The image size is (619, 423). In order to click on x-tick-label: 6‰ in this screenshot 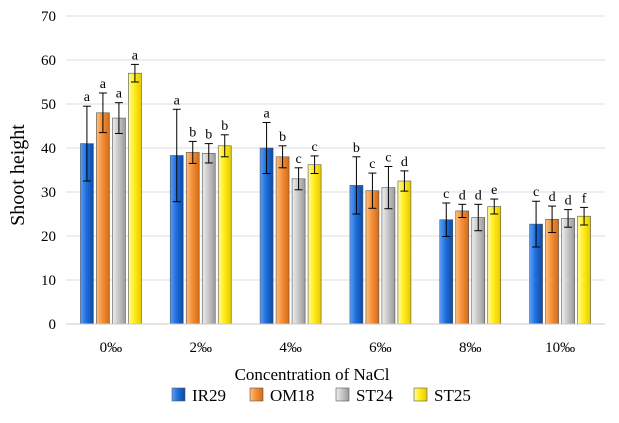, I will do `click(380, 348)`.